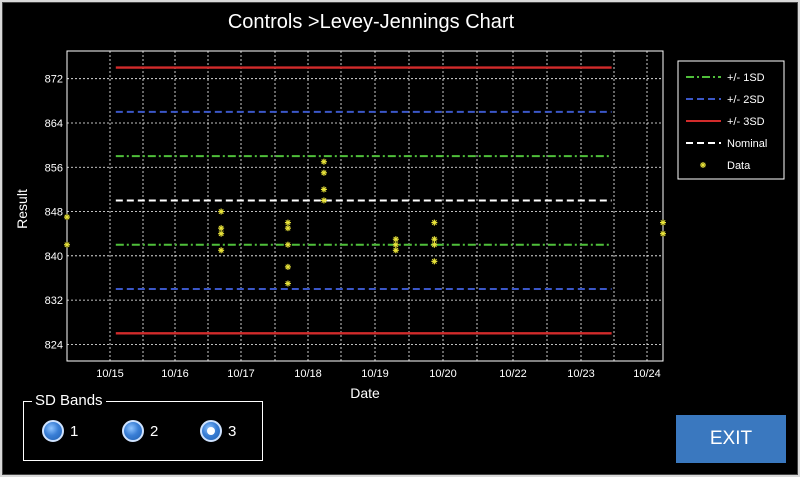  Describe the element at coordinates (725, 166) in the screenshot. I see `legend-item: Data` at that location.